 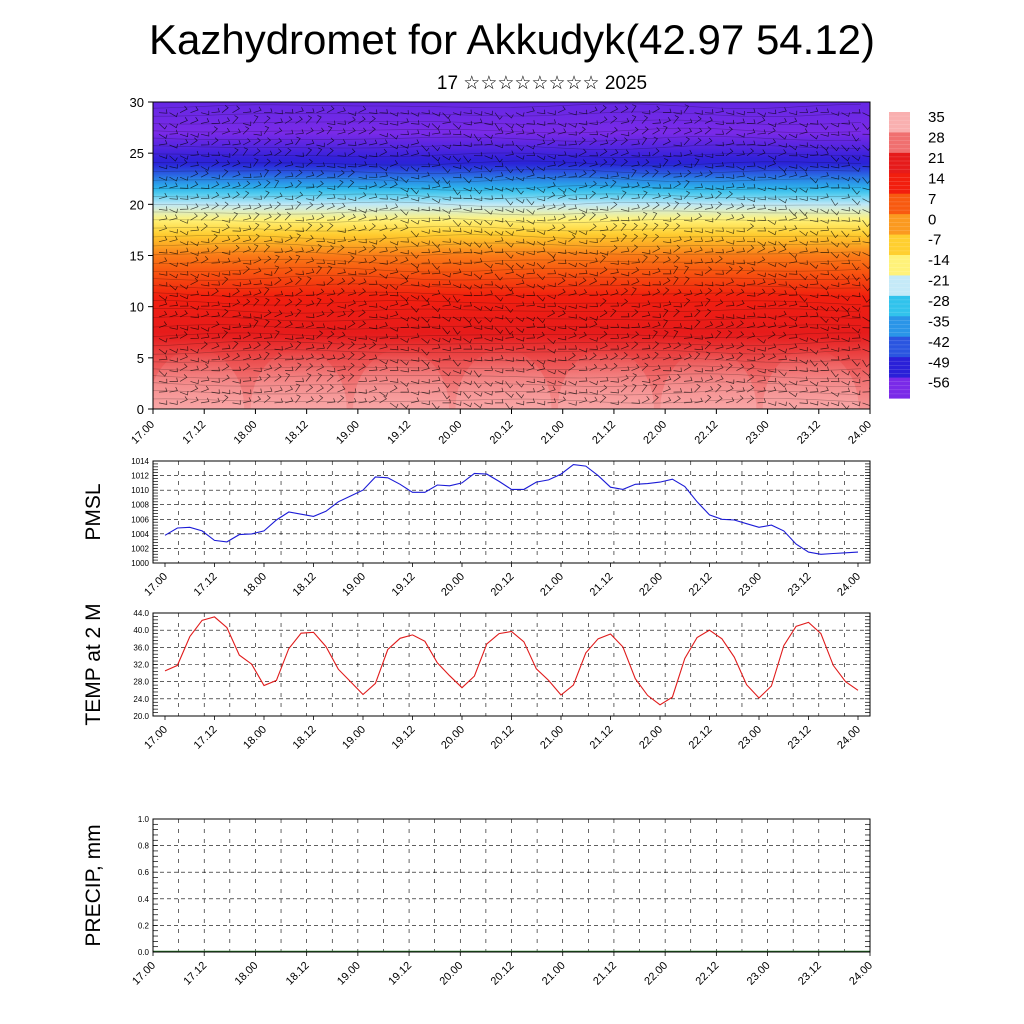 I want to click on x-tick-label: 20.12, so click(x=503, y=974).